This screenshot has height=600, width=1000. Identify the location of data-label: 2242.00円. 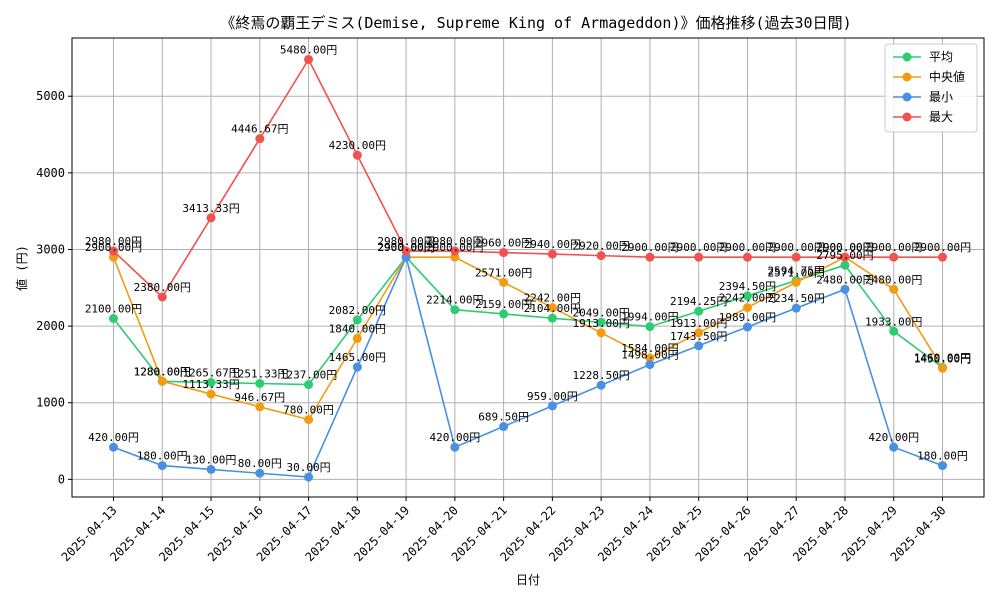
(747, 298).